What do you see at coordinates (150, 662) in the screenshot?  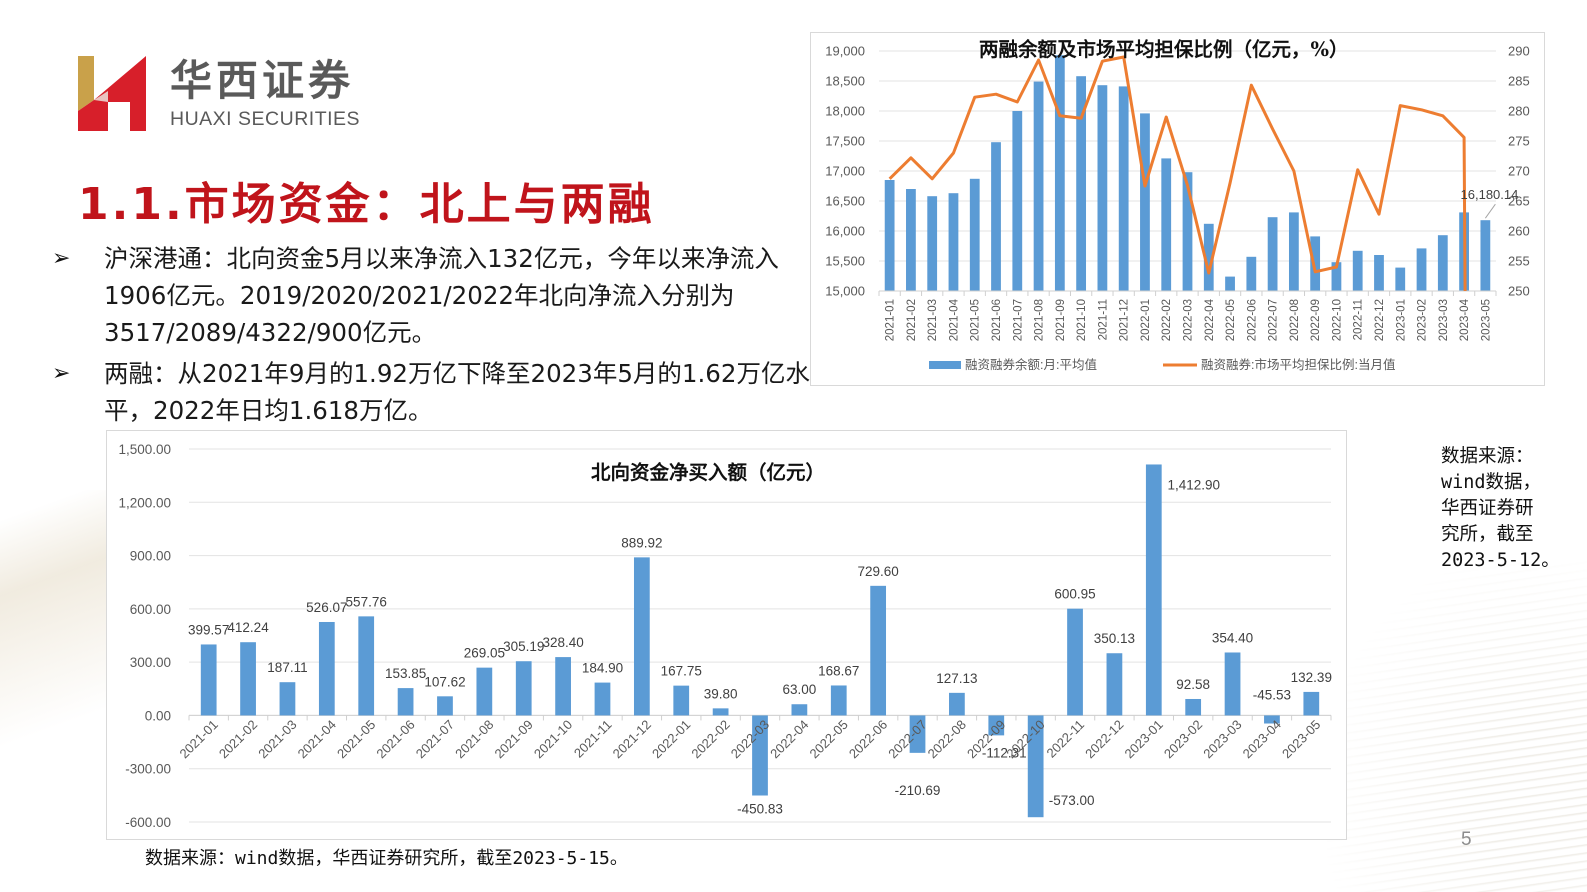 I see `svg-text: 300.00` at bounding box center [150, 662].